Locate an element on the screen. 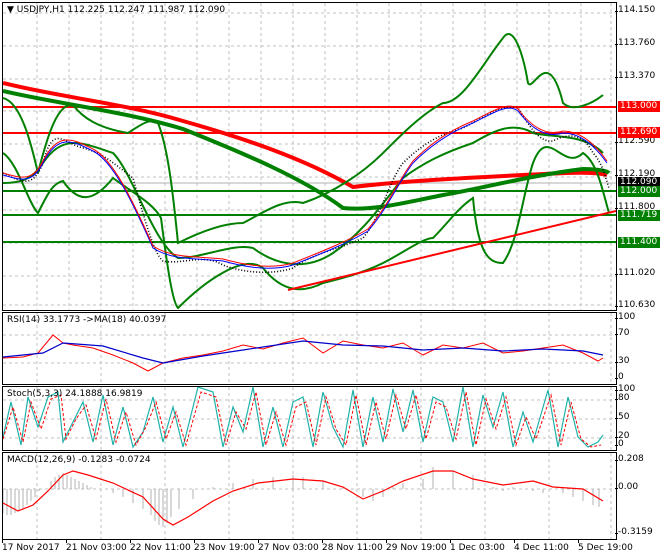 The height and width of the screenshot is (560, 660). y-tick: 80 is located at coordinates (622, 398).